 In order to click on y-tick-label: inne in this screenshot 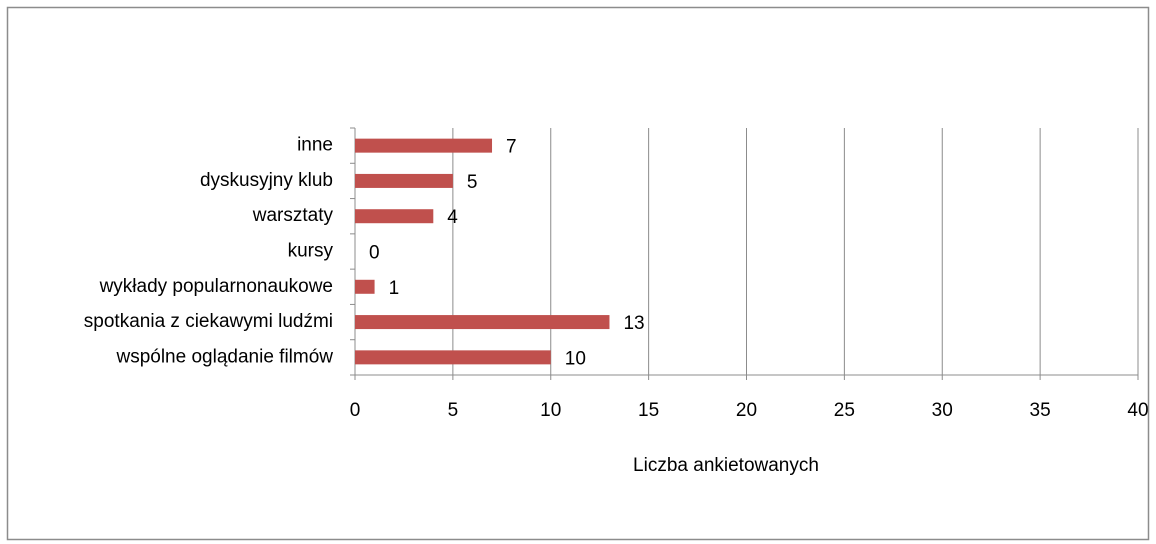, I will do `click(315, 145)`.